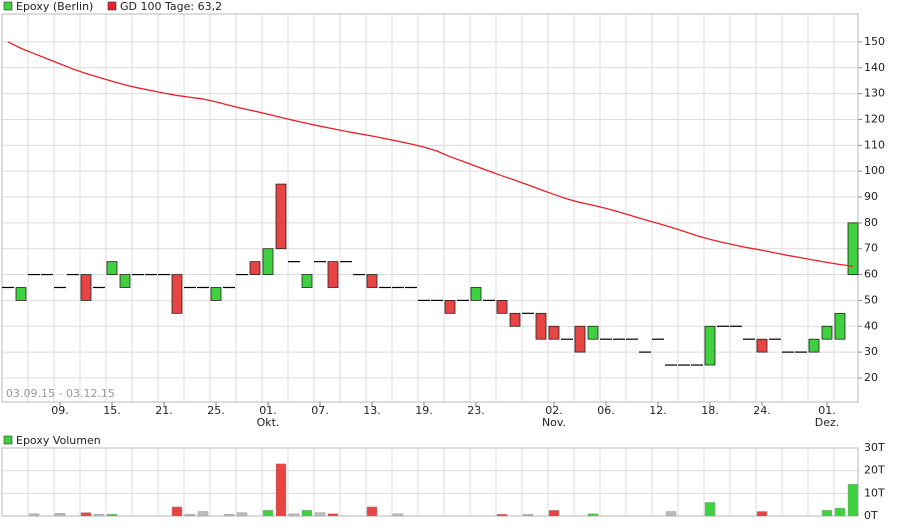  What do you see at coordinates (430, 482) in the screenshot?
I see `plot-frame` at bounding box center [430, 482].